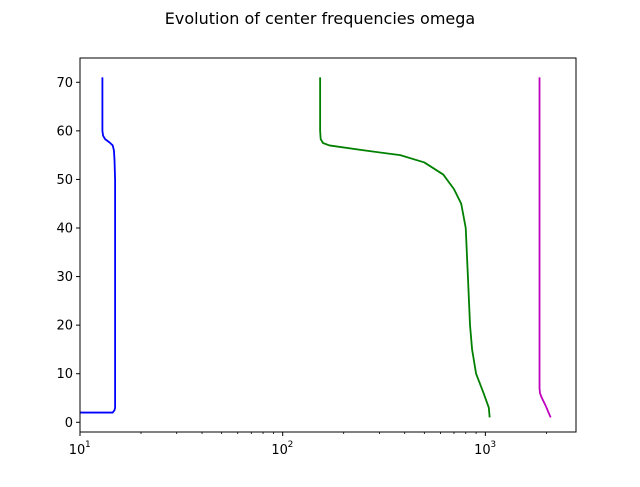 This screenshot has height=487, width=640. What do you see at coordinates (64, 83) in the screenshot?
I see `y-tick-label: 70` at bounding box center [64, 83].